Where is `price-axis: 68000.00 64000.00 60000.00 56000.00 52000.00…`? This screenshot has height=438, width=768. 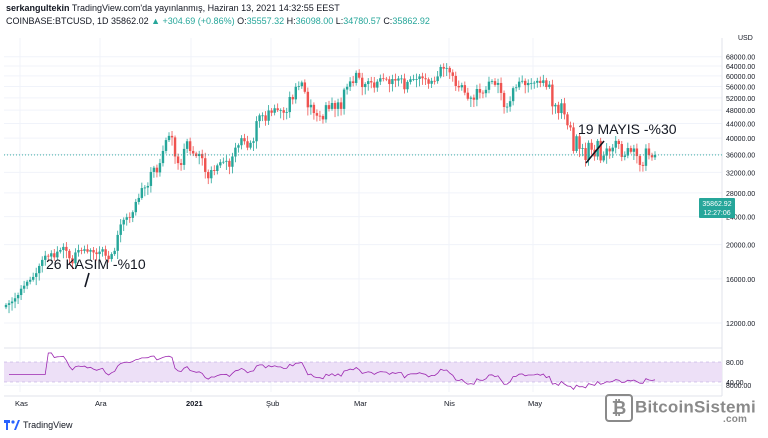
price-axis: 68000.00 64000.00 60000.00 56000.00 52000.00… is located at coordinates (740, 223).